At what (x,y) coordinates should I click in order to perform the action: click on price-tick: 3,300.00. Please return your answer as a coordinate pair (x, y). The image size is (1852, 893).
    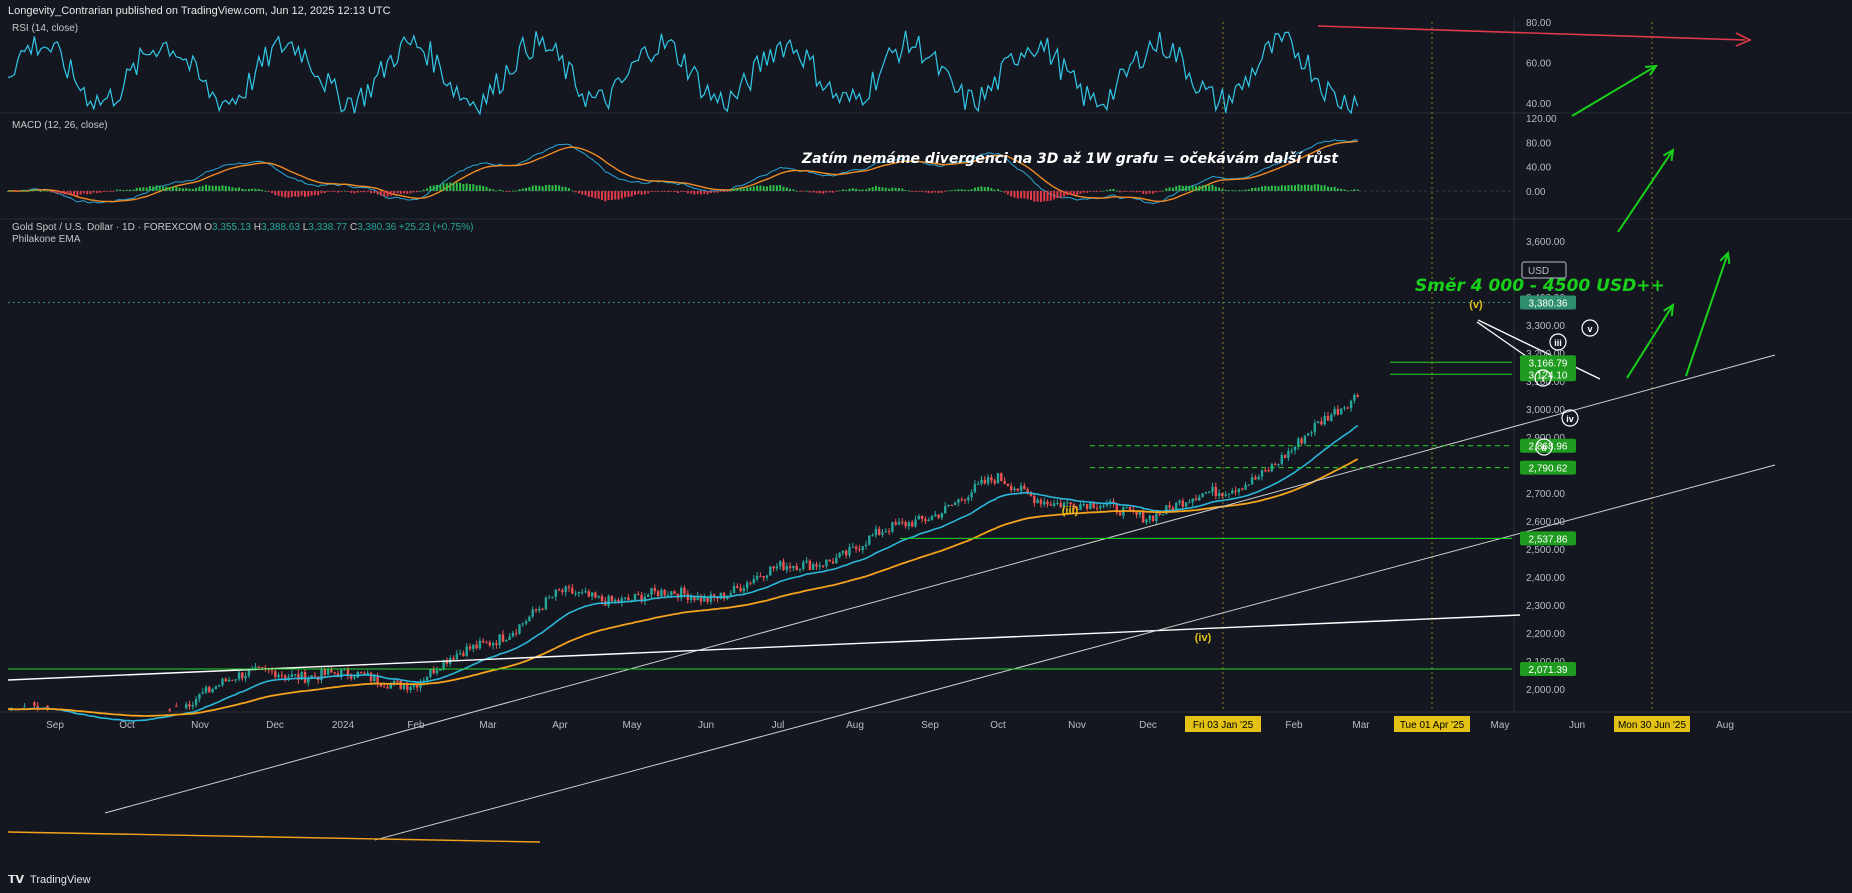
    Looking at the image, I should click on (1545, 326).